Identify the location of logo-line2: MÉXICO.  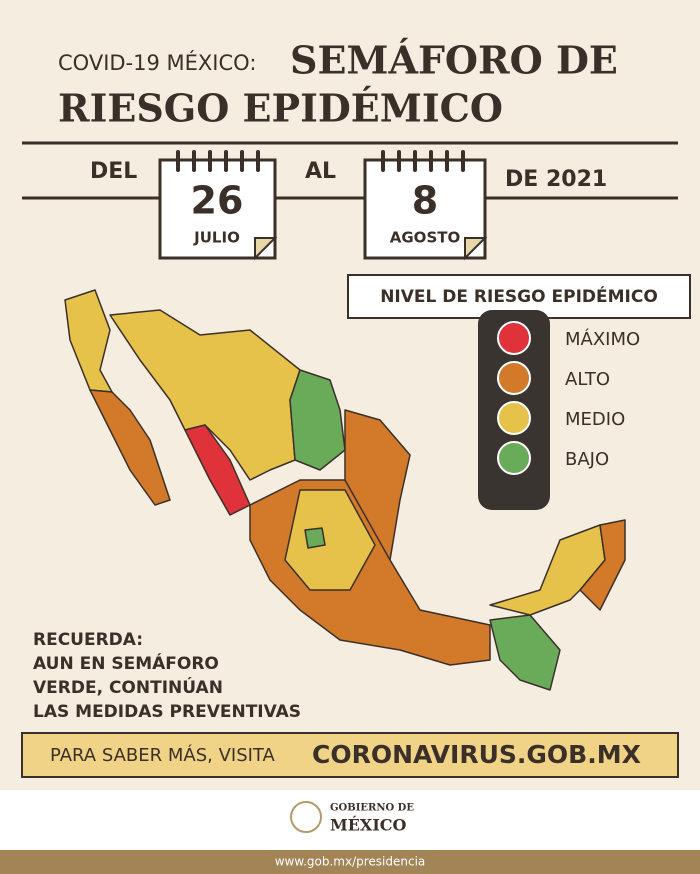
(368, 825).